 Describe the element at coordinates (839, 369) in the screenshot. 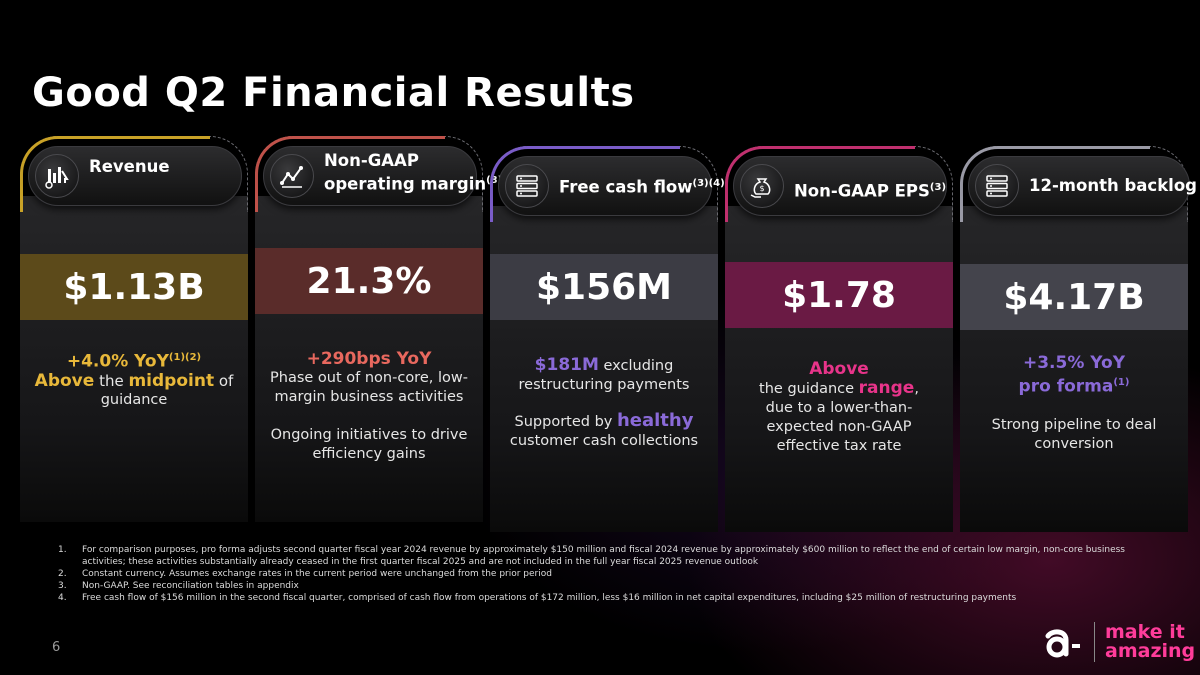

I see `status-headline: Above` at that location.